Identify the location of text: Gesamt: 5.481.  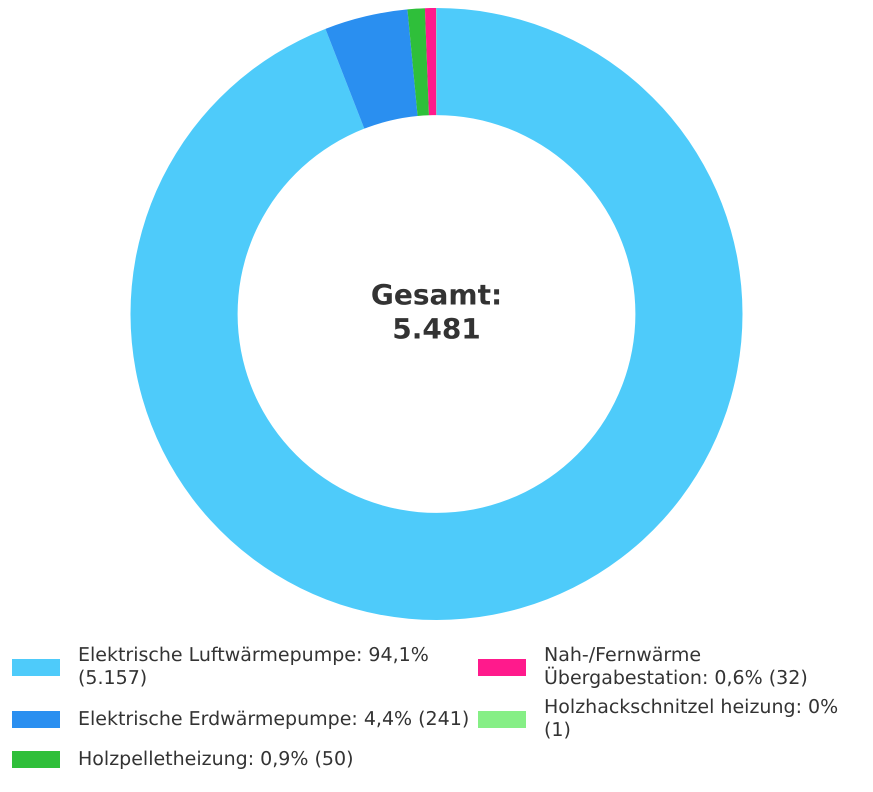
(436, 312).